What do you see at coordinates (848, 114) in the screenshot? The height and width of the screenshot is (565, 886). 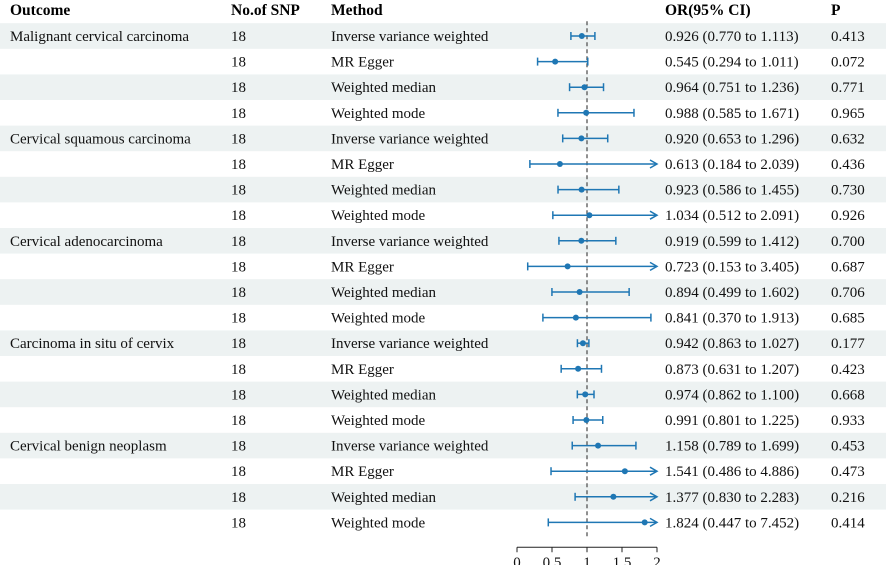 I see `p-value: 0.965` at bounding box center [848, 114].